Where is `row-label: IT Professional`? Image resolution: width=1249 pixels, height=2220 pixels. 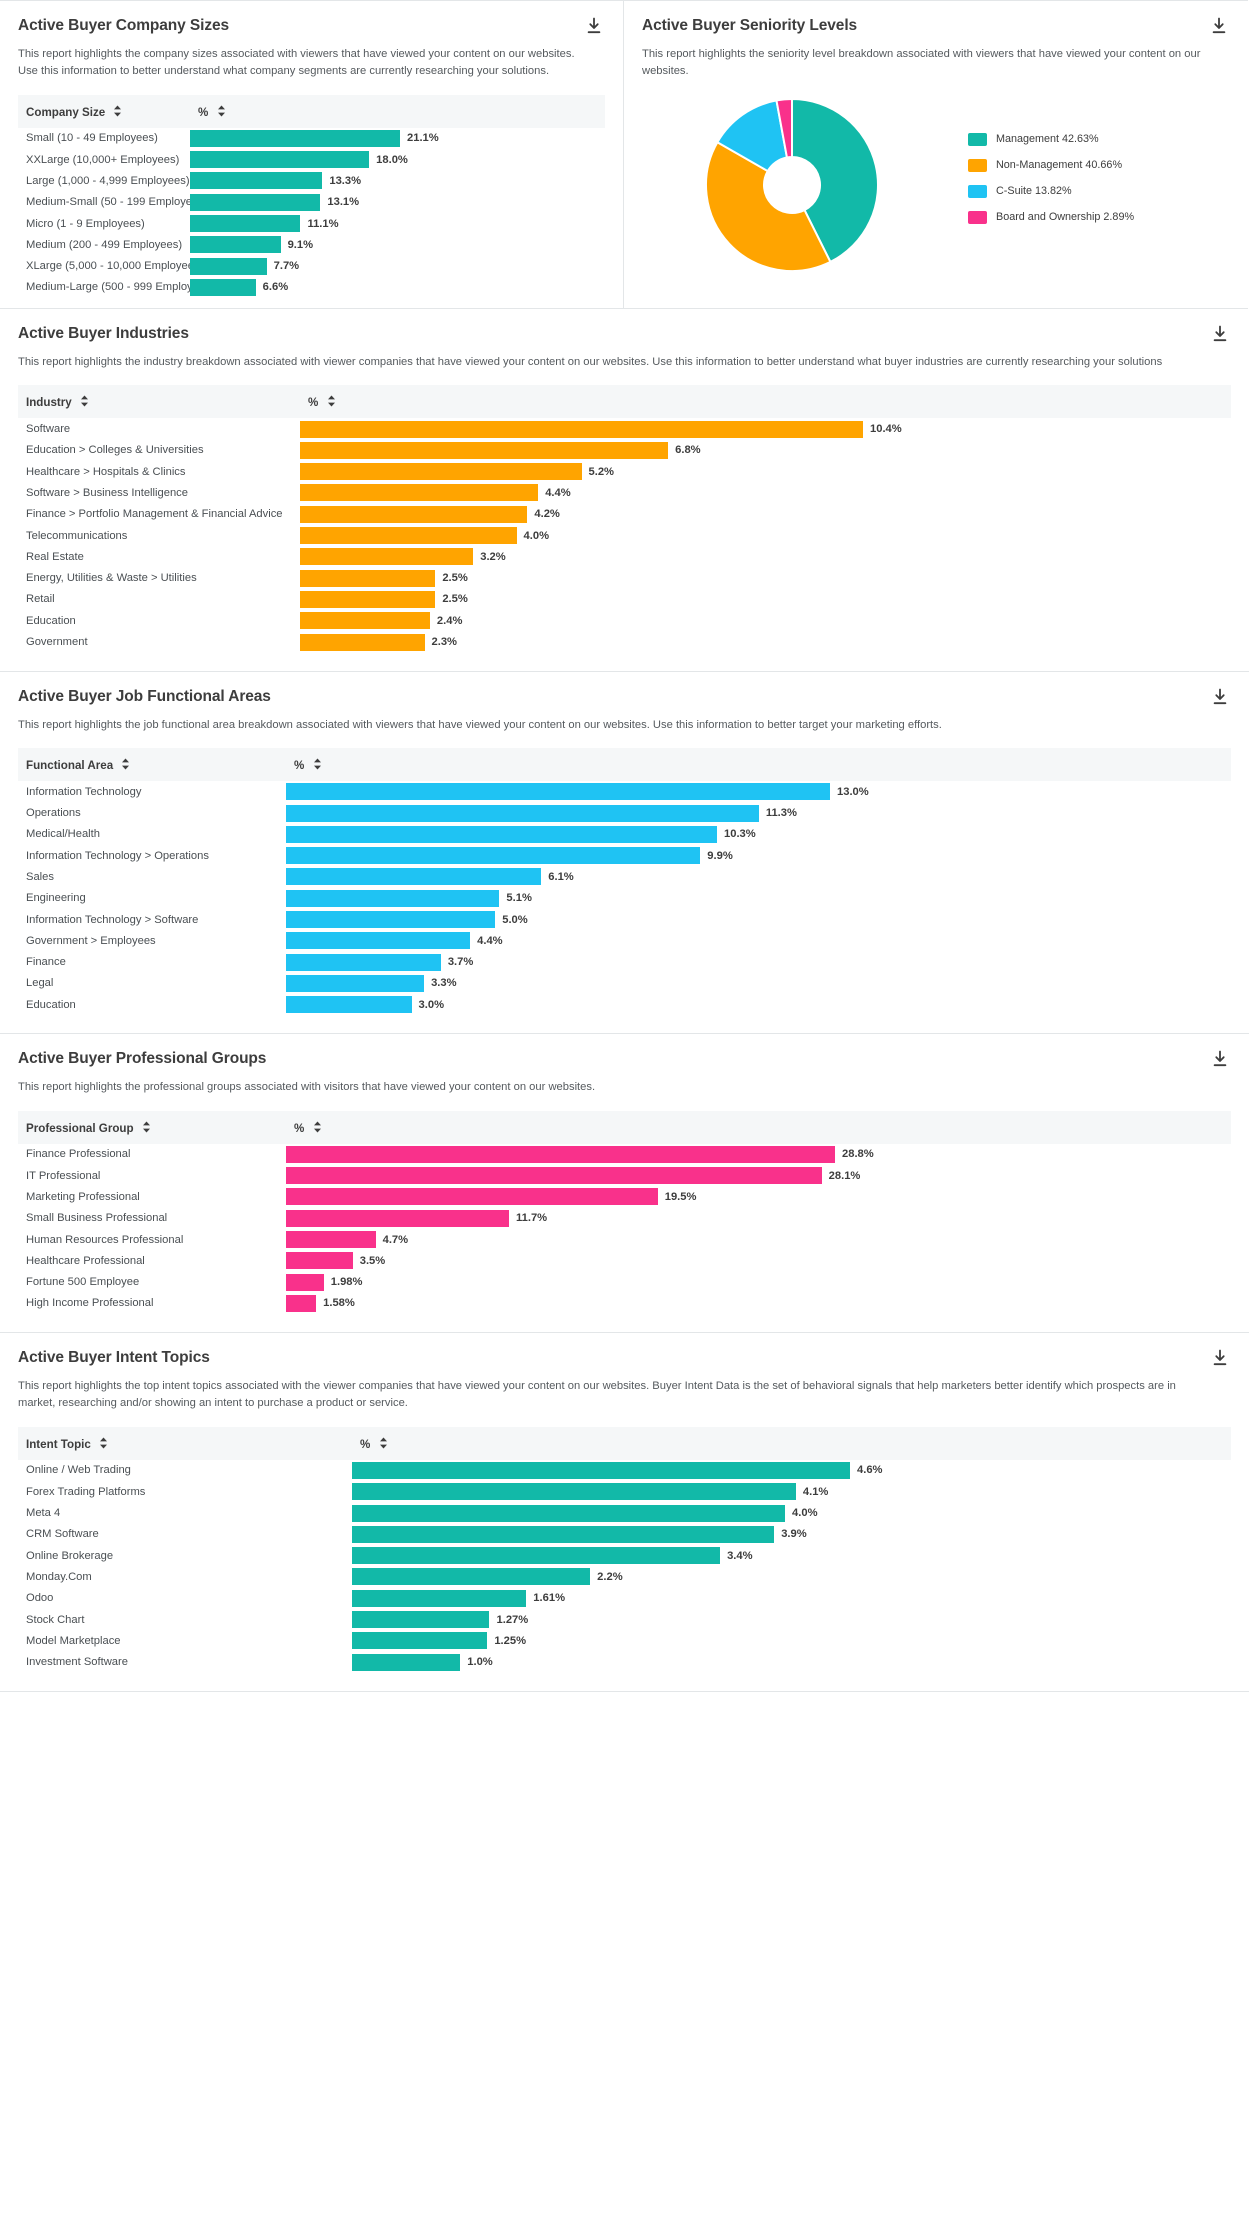
row-label: IT Professional is located at coordinates (63, 1175).